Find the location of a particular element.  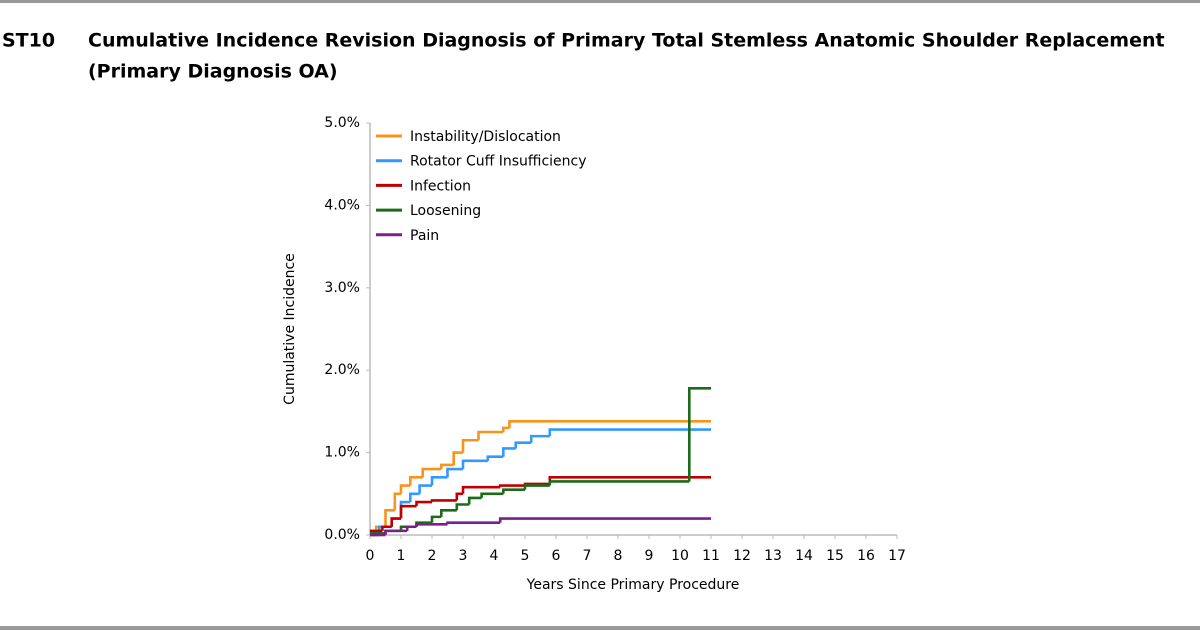

x-tick-label: 6 is located at coordinates (556, 556).